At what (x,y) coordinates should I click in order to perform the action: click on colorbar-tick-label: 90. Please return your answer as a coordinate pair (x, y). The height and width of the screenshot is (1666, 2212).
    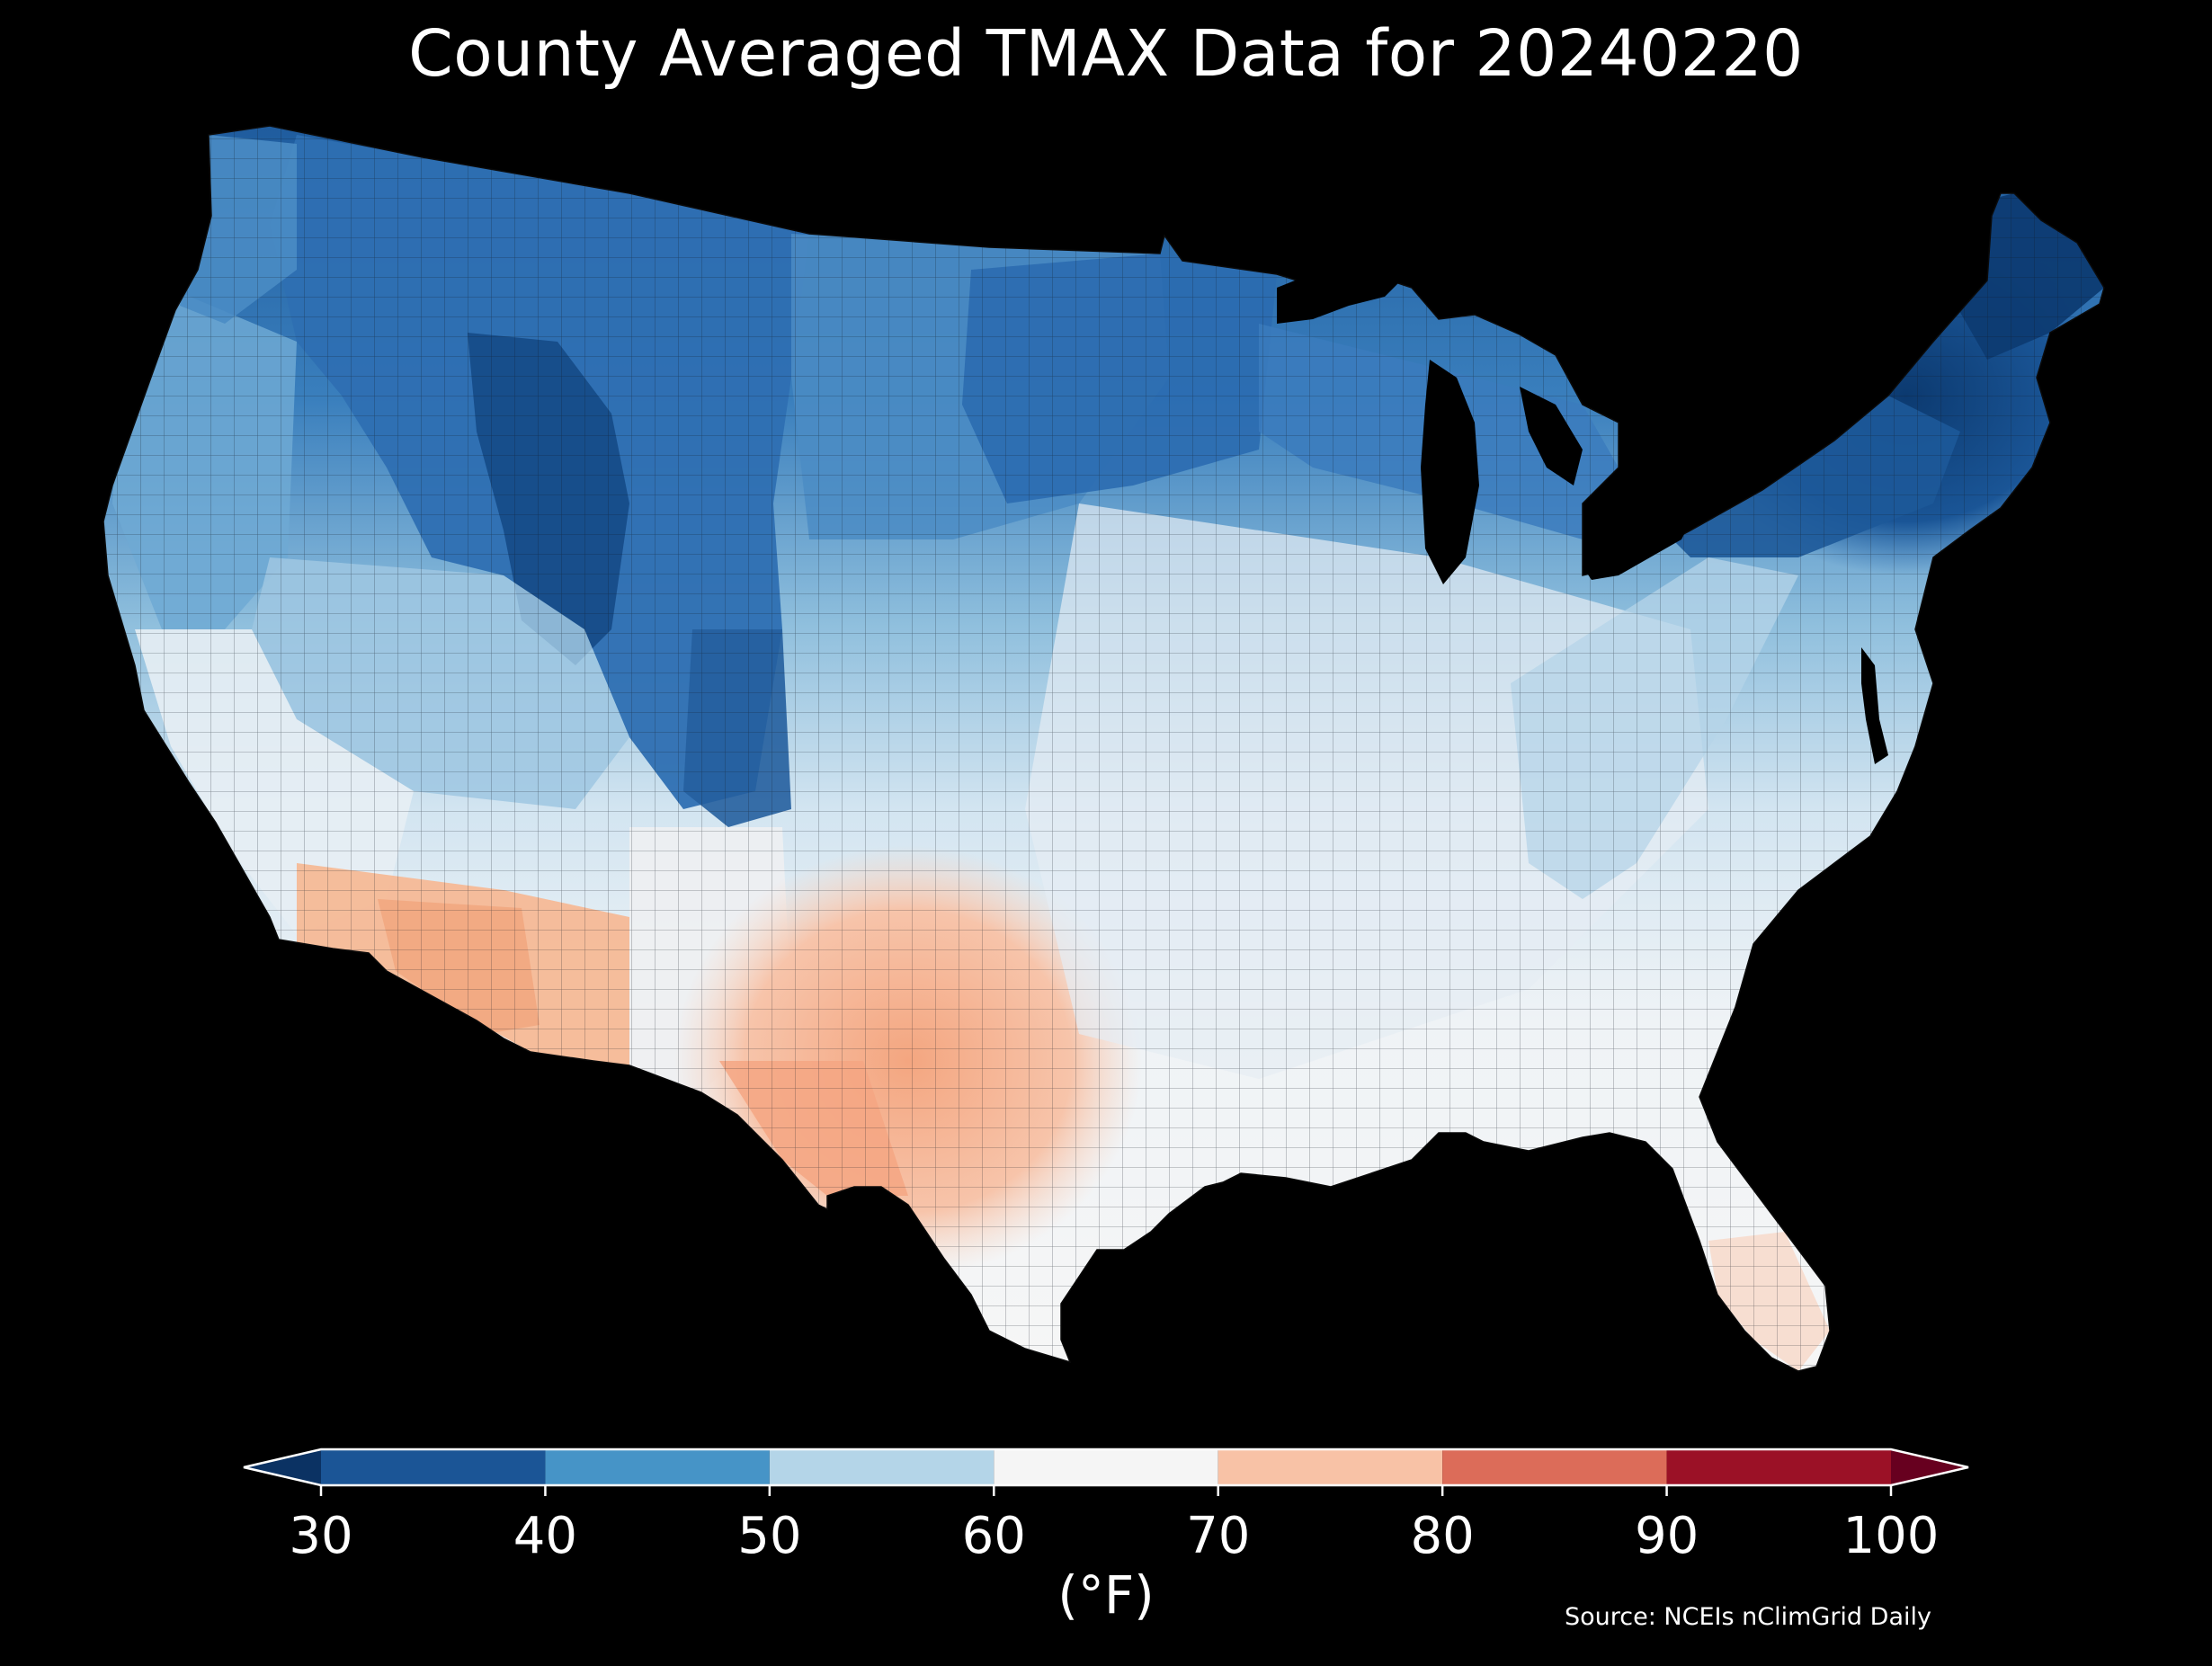
    Looking at the image, I should click on (1667, 1536).